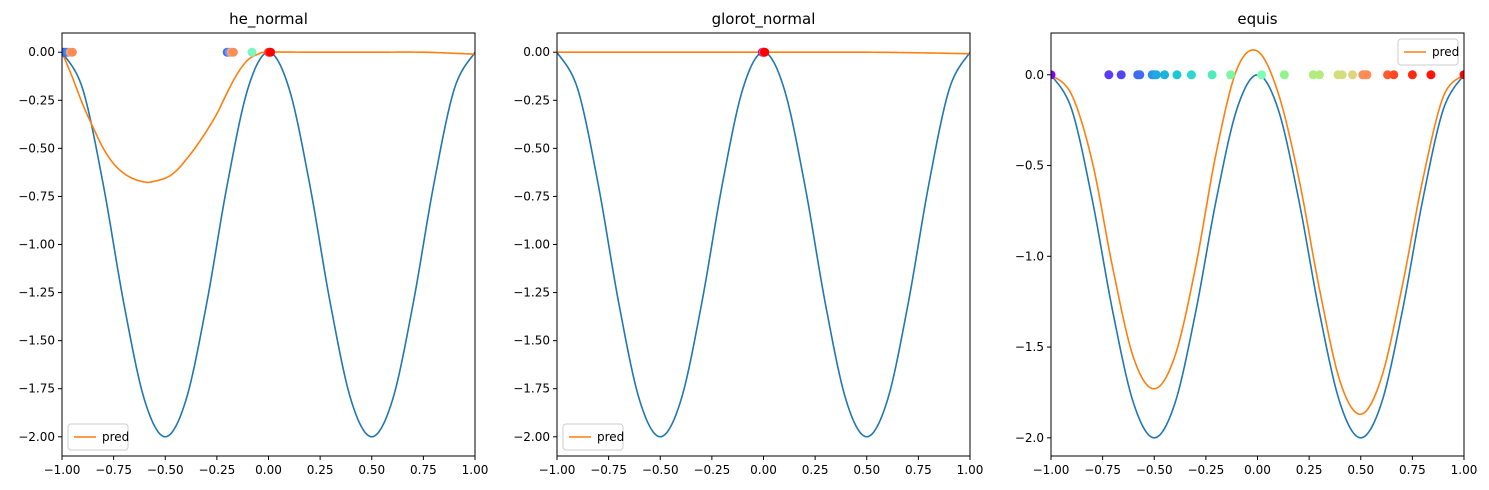  Describe the element at coordinates (1029, 438) in the screenshot. I see `y-tick-label: −2.0` at that location.